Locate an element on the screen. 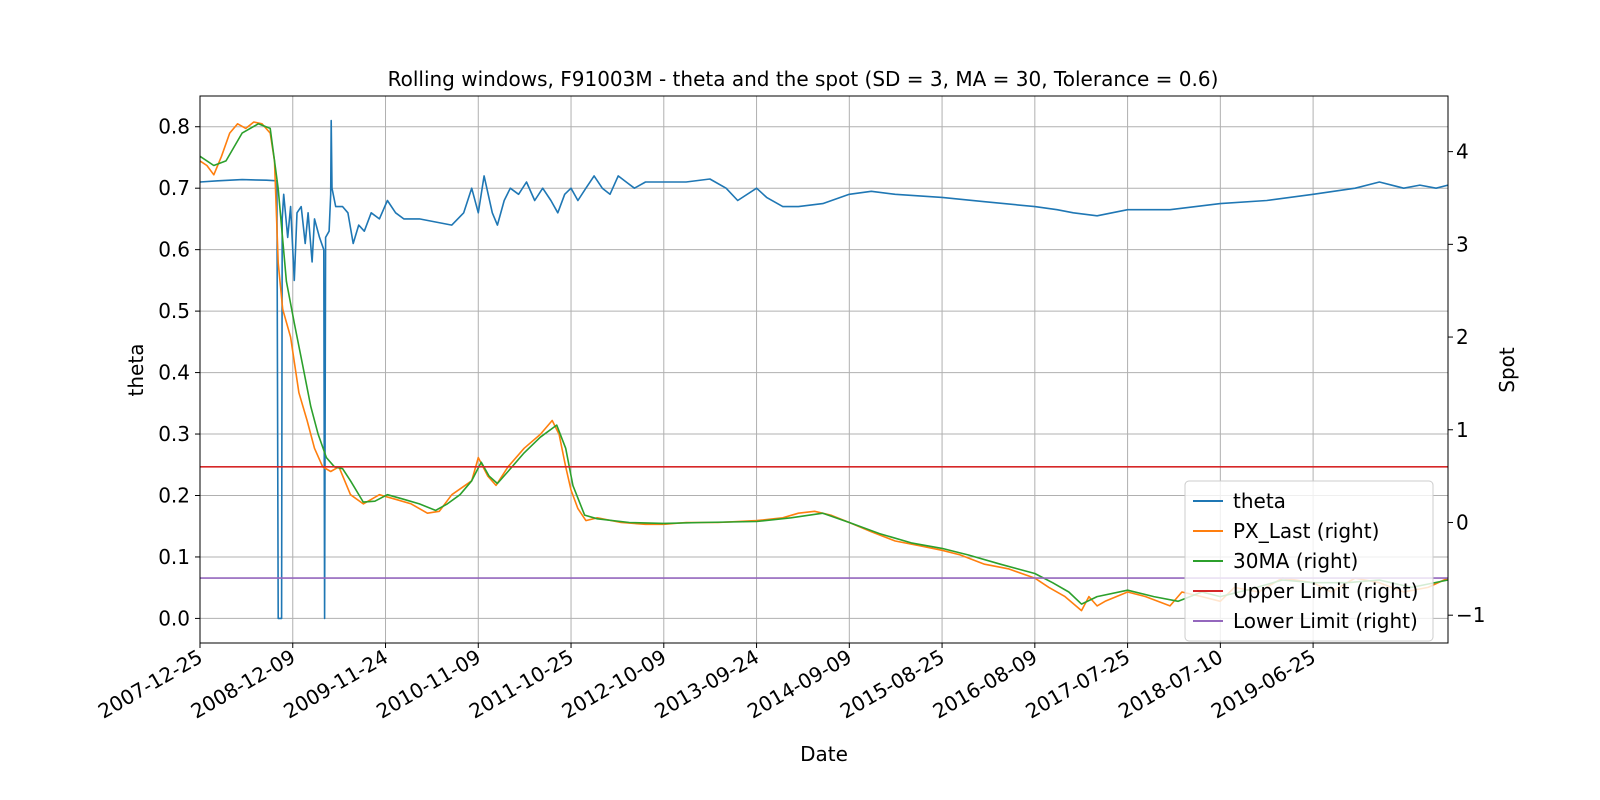  y-tick-label: 0.4 is located at coordinates (174, 373).